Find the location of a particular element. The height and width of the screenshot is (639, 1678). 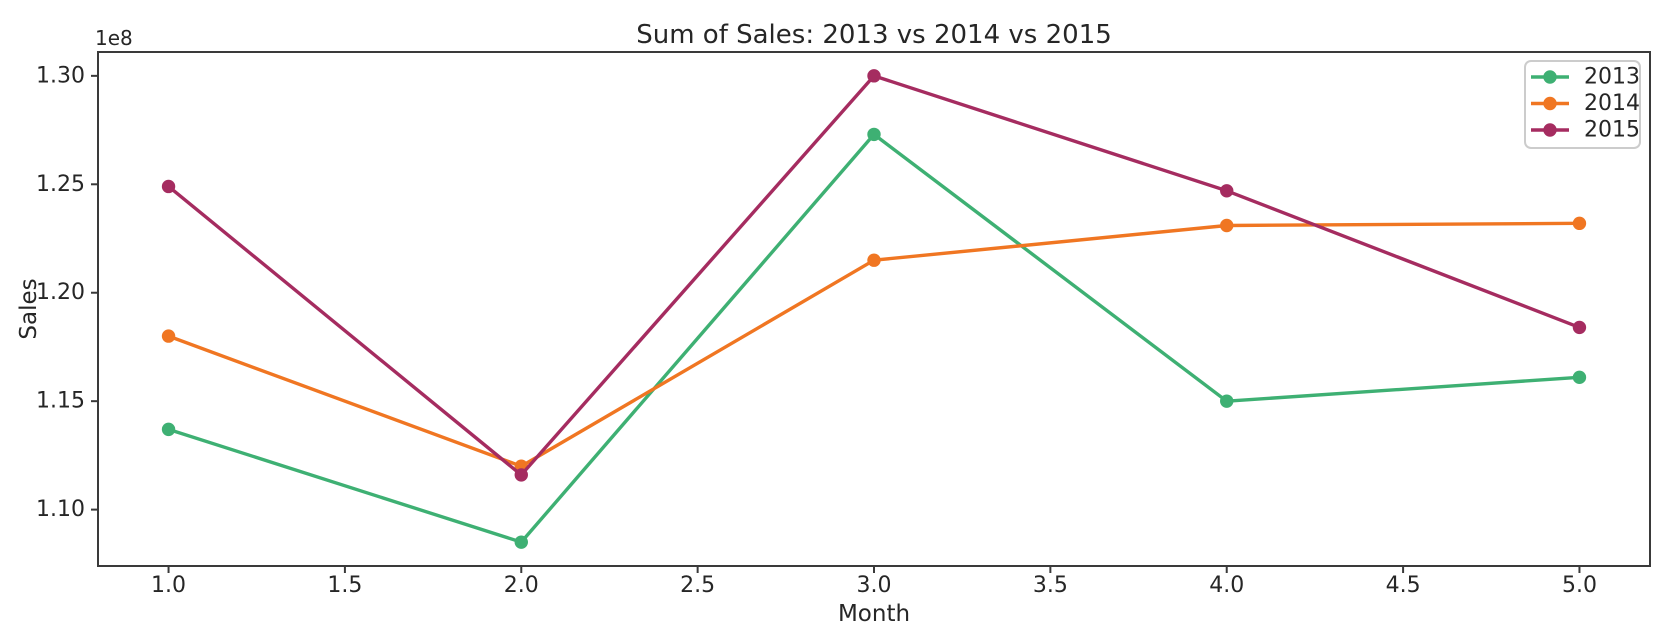

y-axis-label: Sales is located at coordinates (29, 308).